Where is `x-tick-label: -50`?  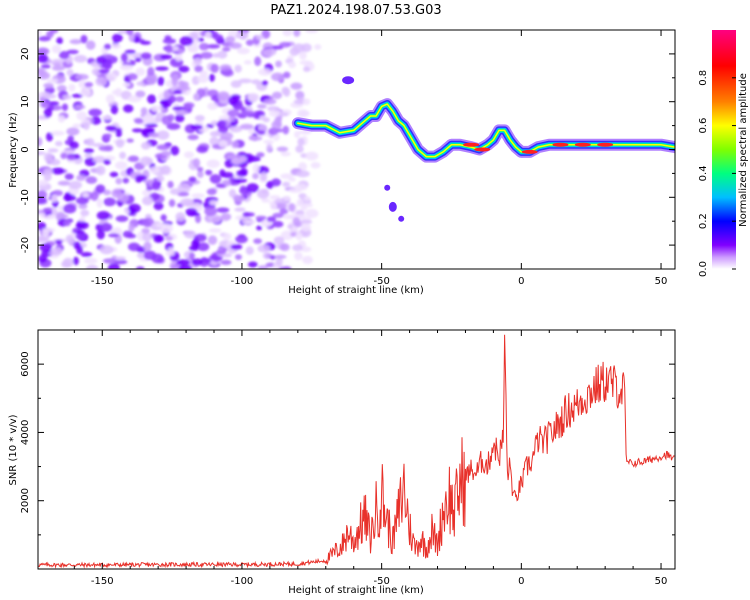 x-tick-label: -50 is located at coordinates (381, 581).